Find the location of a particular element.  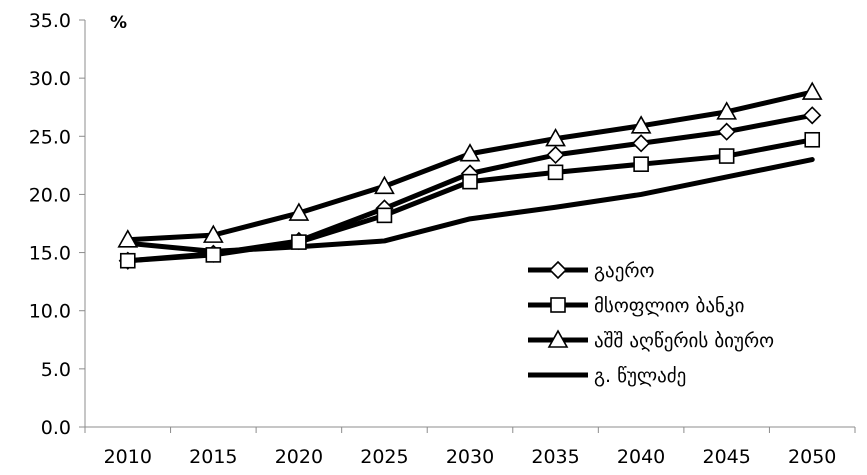

y-tick-label: 35.0 is located at coordinates (50, 21).